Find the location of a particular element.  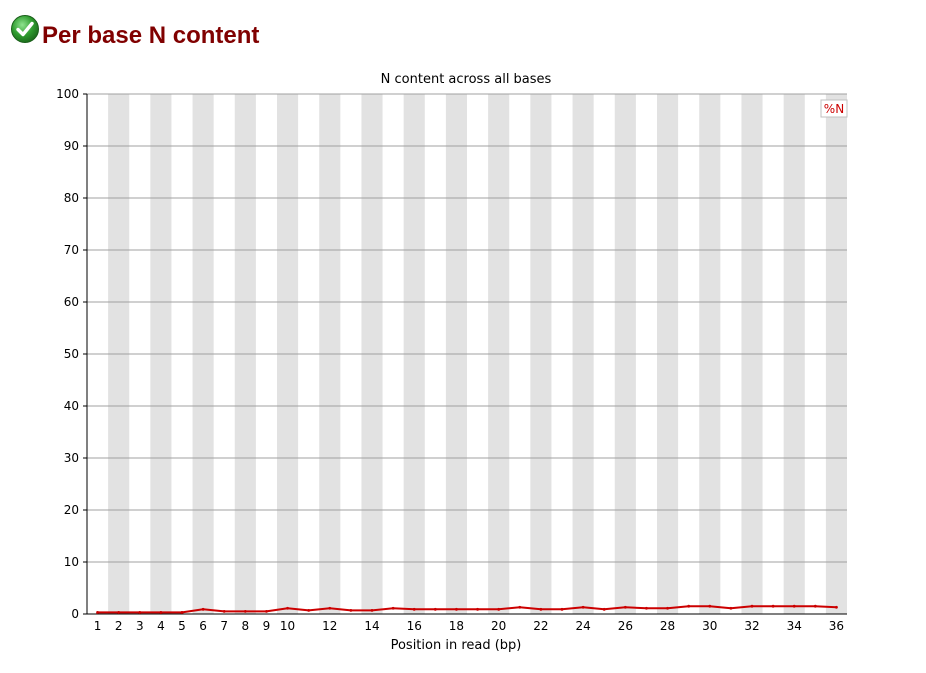

x-tick-label: 12 is located at coordinates (329, 626).